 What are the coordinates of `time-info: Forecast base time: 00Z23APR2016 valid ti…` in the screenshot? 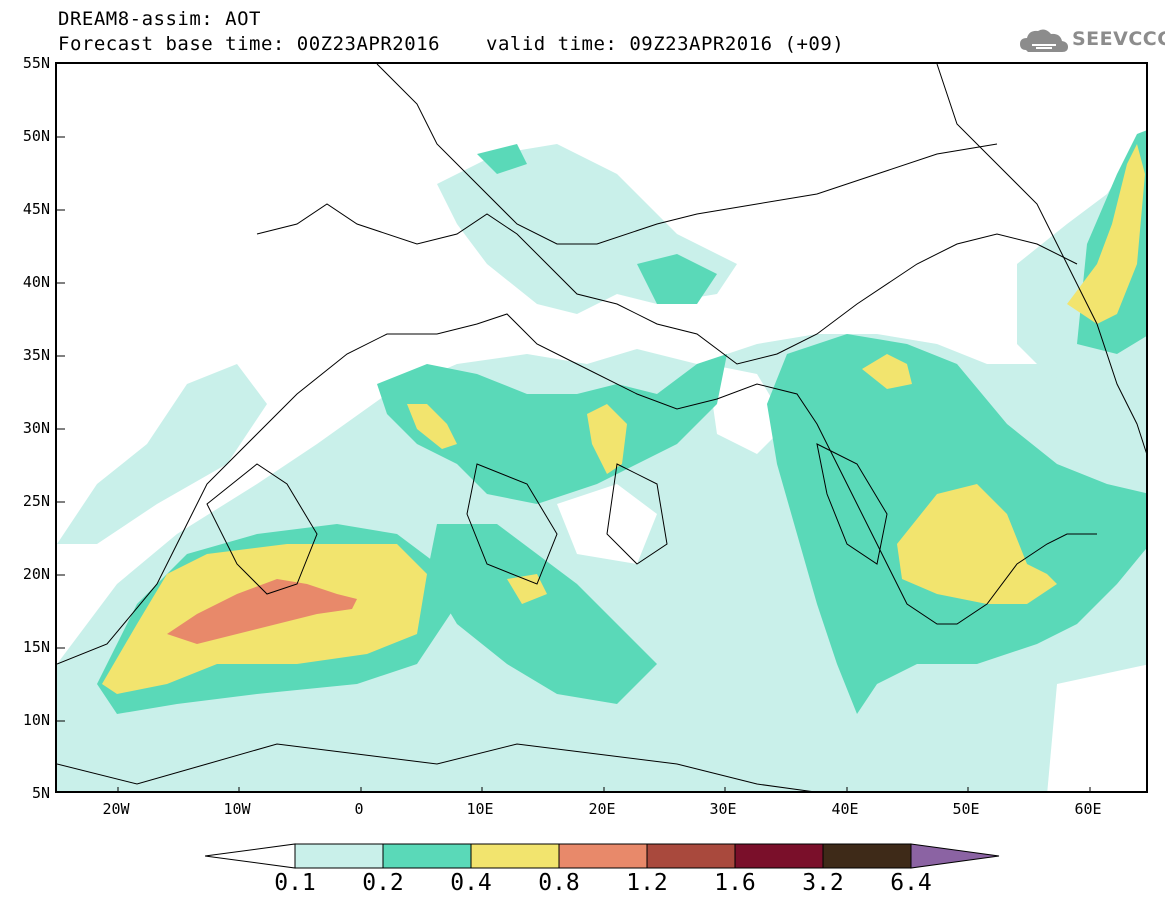 It's located at (451, 44).